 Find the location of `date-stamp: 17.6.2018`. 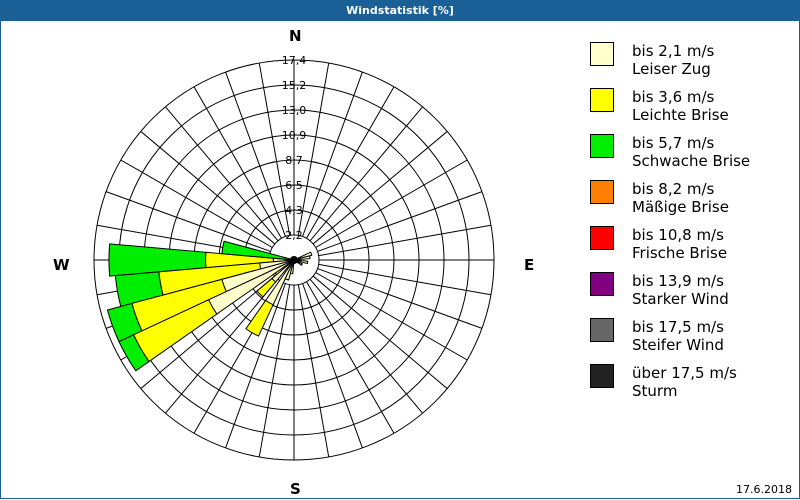

date-stamp: 17.6.2018 is located at coordinates (764, 489).